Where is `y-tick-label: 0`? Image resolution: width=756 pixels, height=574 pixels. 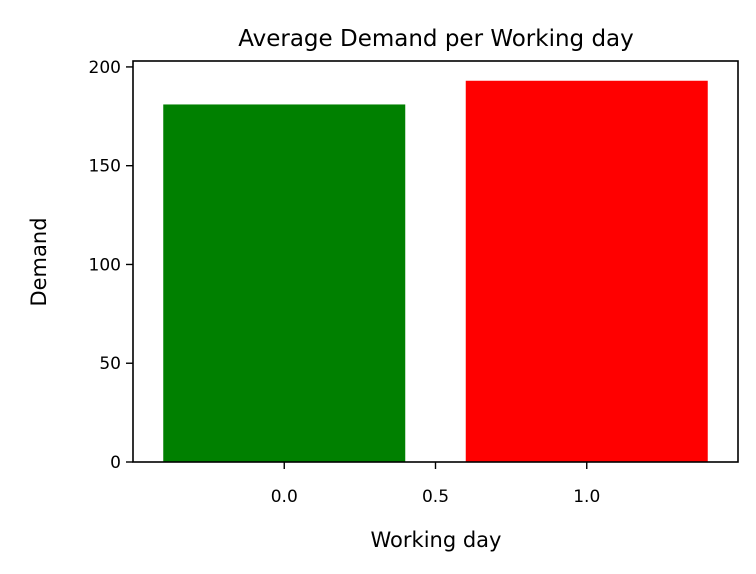
y-tick-label: 0 is located at coordinates (115, 463).